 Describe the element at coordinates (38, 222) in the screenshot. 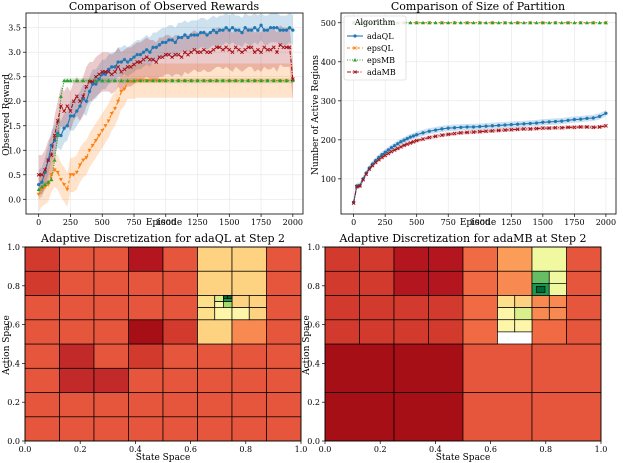

I see `x-tick-label: 0` at that location.